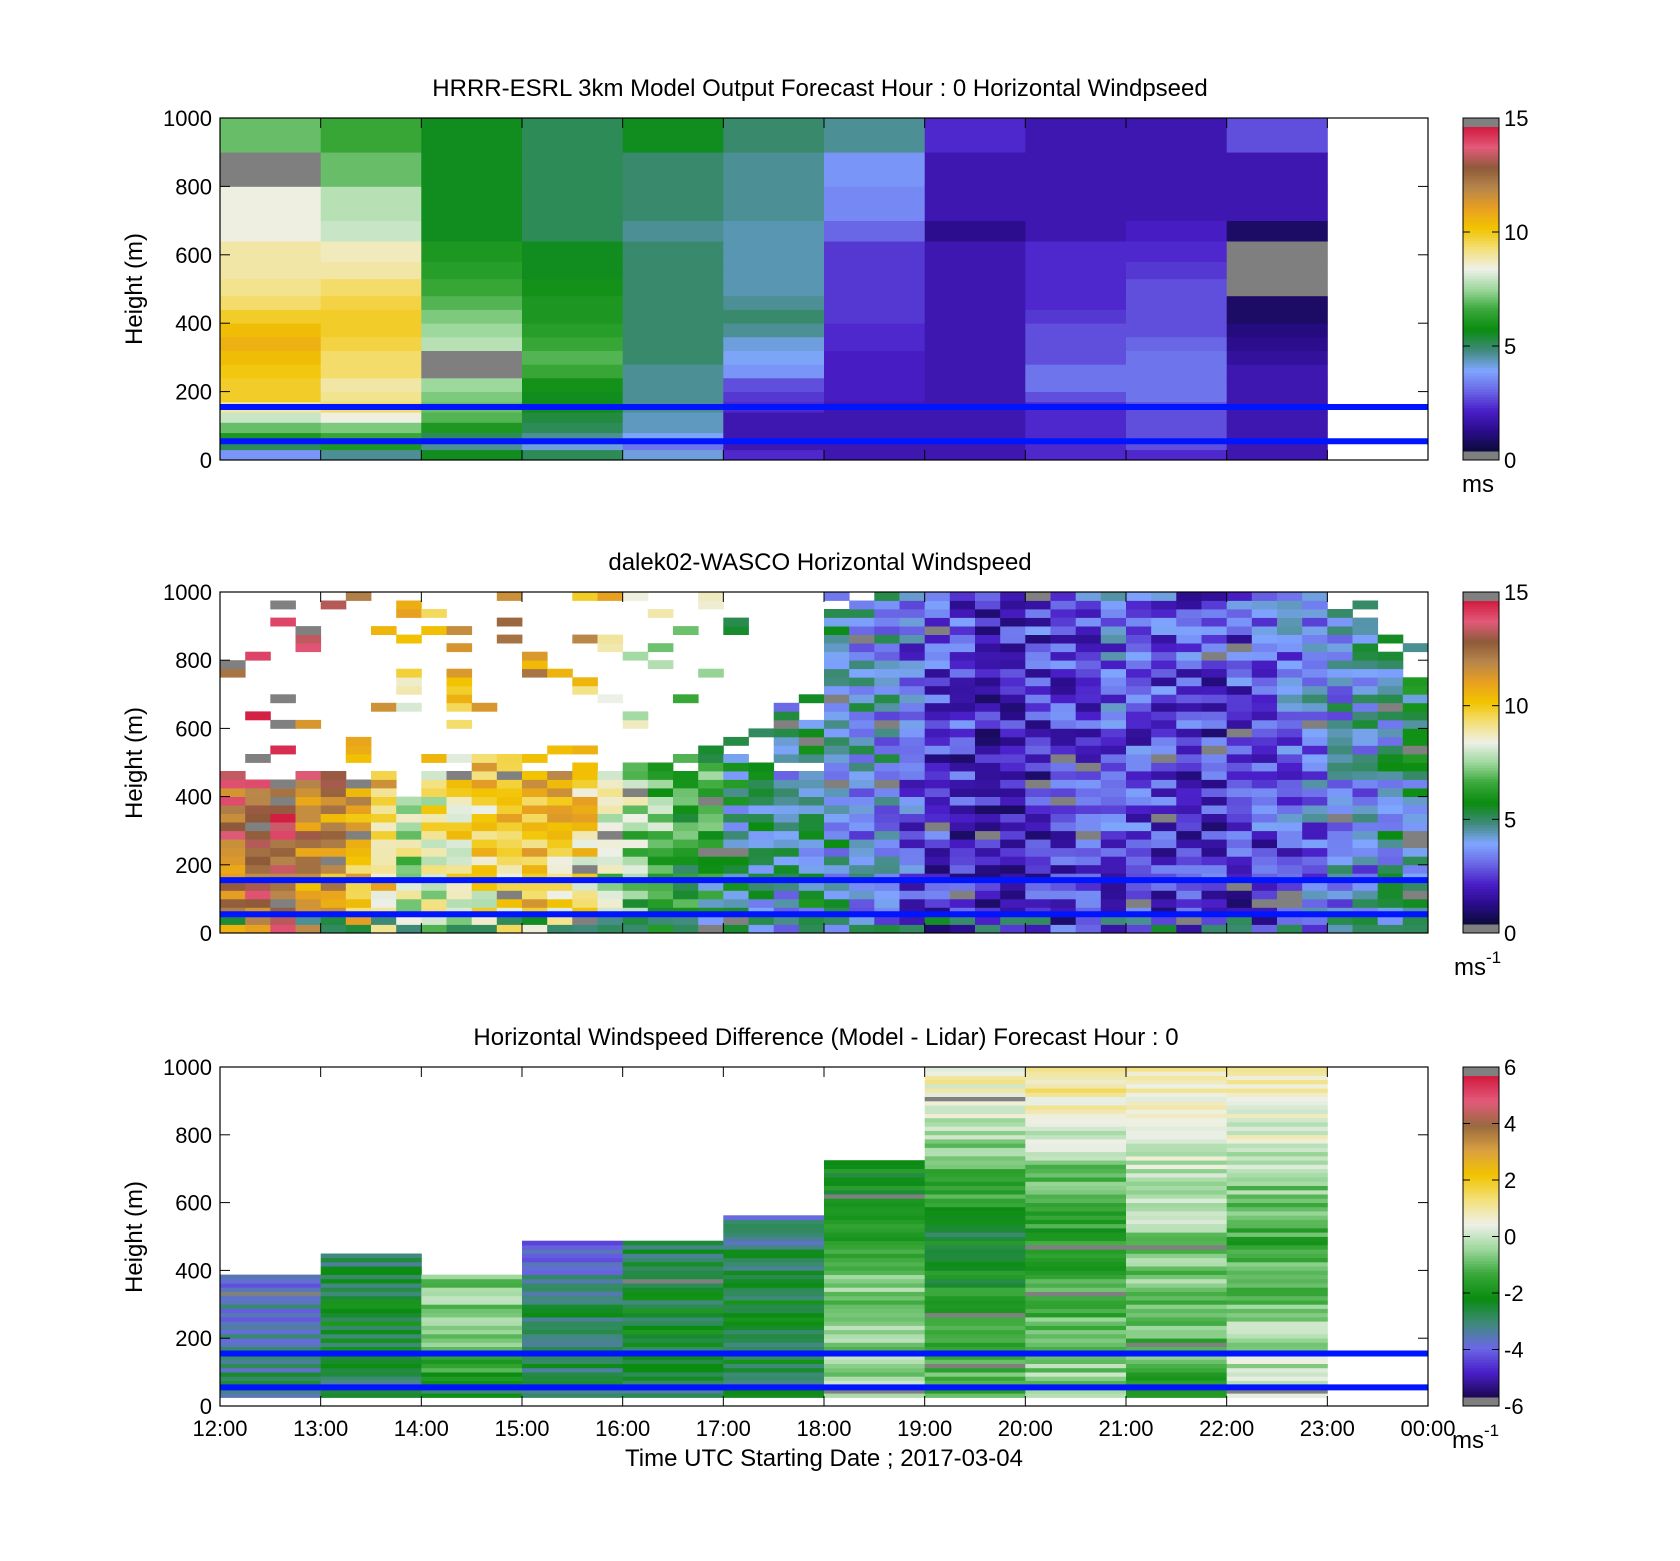 The height and width of the screenshot is (1561, 1680). Describe the element at coordinates (134, 289) in the screenshot. I see `panel-model-ylabel: Height (m)` at that location.